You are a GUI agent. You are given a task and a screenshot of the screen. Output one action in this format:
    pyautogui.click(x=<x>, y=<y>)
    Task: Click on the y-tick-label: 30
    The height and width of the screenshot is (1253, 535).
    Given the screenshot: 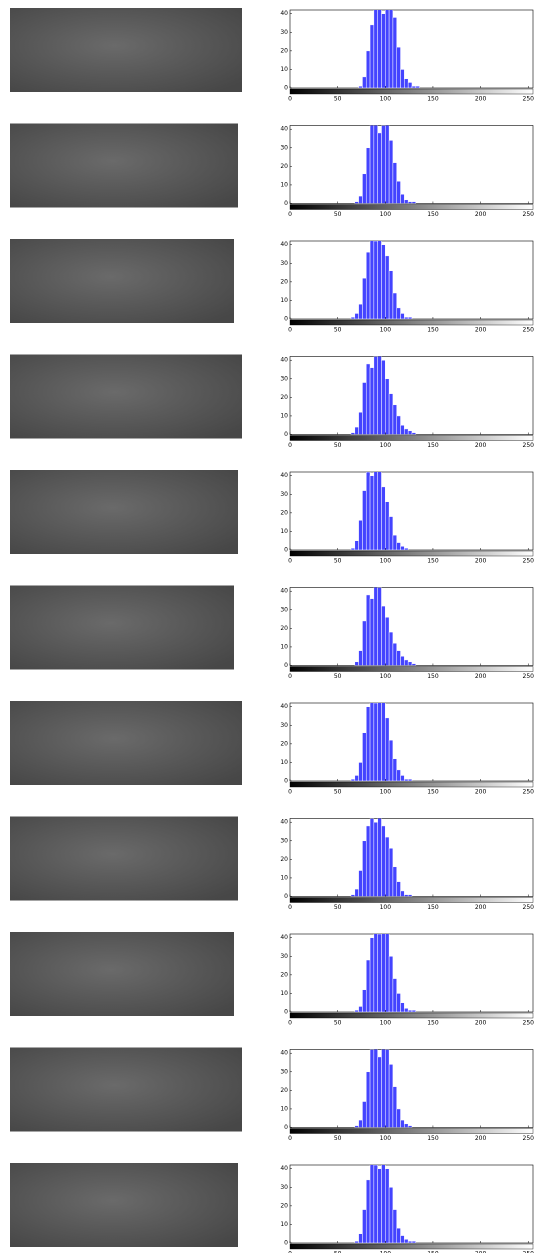 What is the action you would take?
    pyautogui.click(x=284, y=1187)
    